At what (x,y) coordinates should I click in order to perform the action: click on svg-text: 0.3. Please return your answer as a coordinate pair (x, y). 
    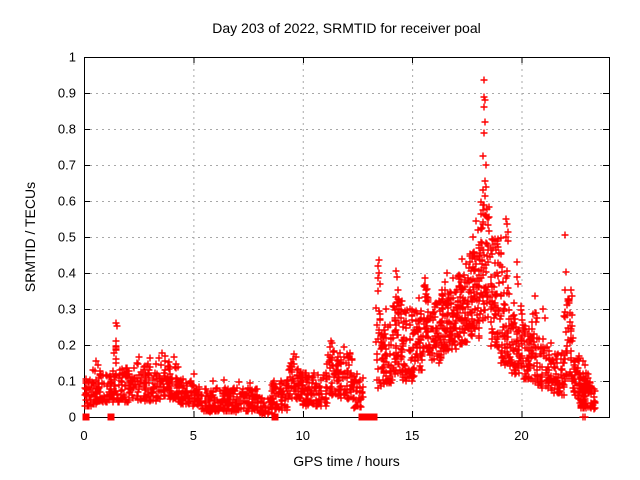
    Looking at the image, I should click on (67, 309).